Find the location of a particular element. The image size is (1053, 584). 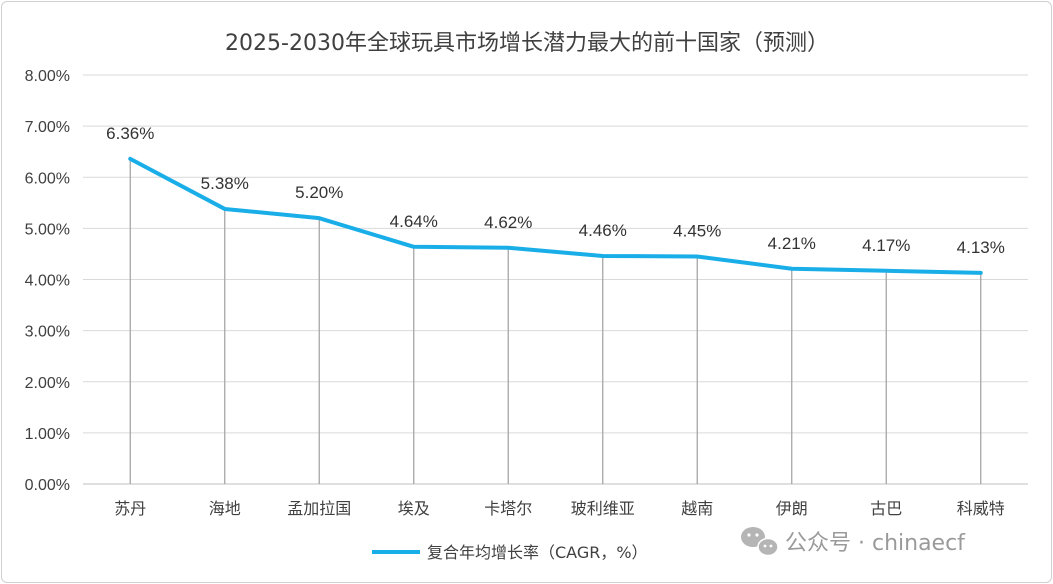

watermark: 公众号 · chinaecf is located at coordinates (853, 542).